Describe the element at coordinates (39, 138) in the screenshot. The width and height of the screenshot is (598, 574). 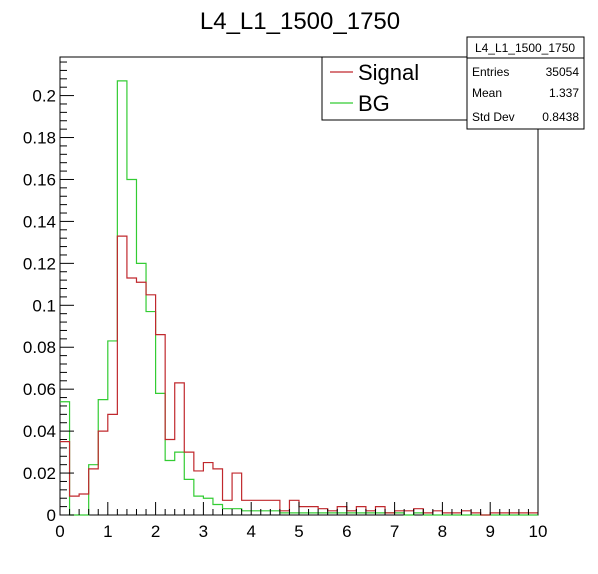
I see `y-tick-label: 0.18` at that location.